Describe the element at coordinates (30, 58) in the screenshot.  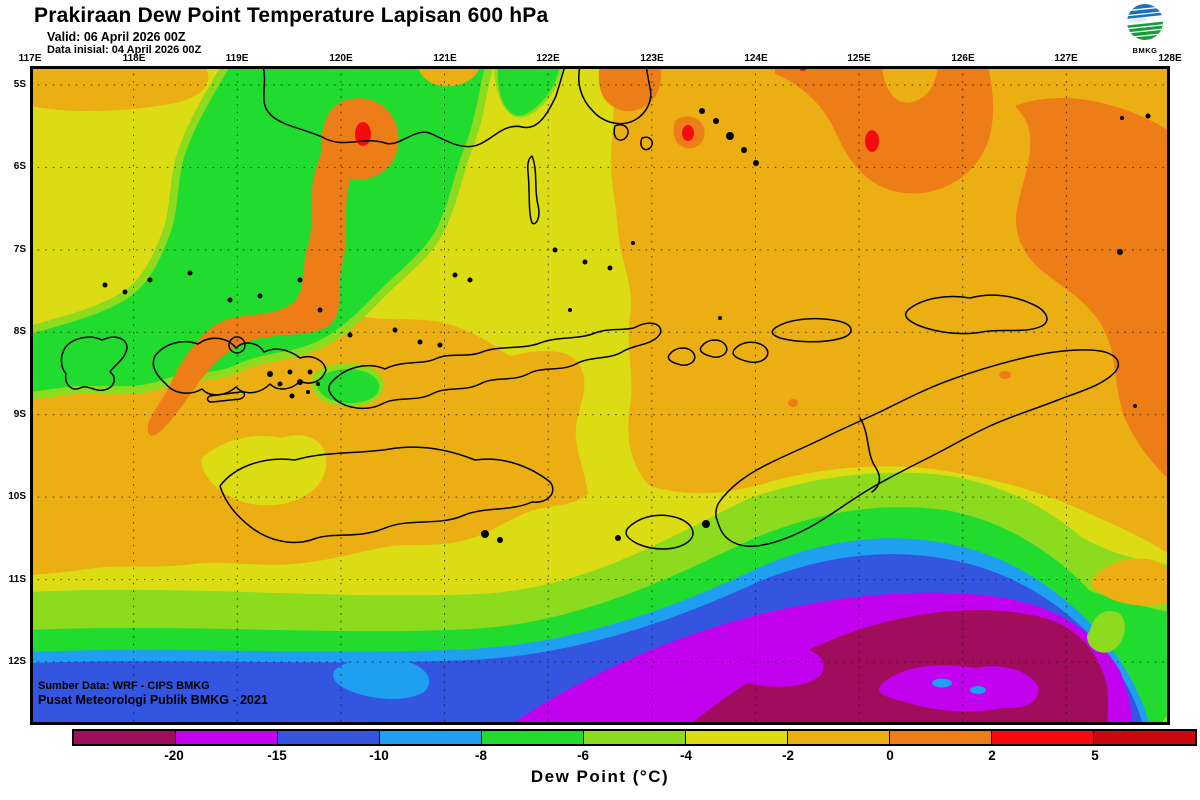
I see `lon-label: 117E` at that location.